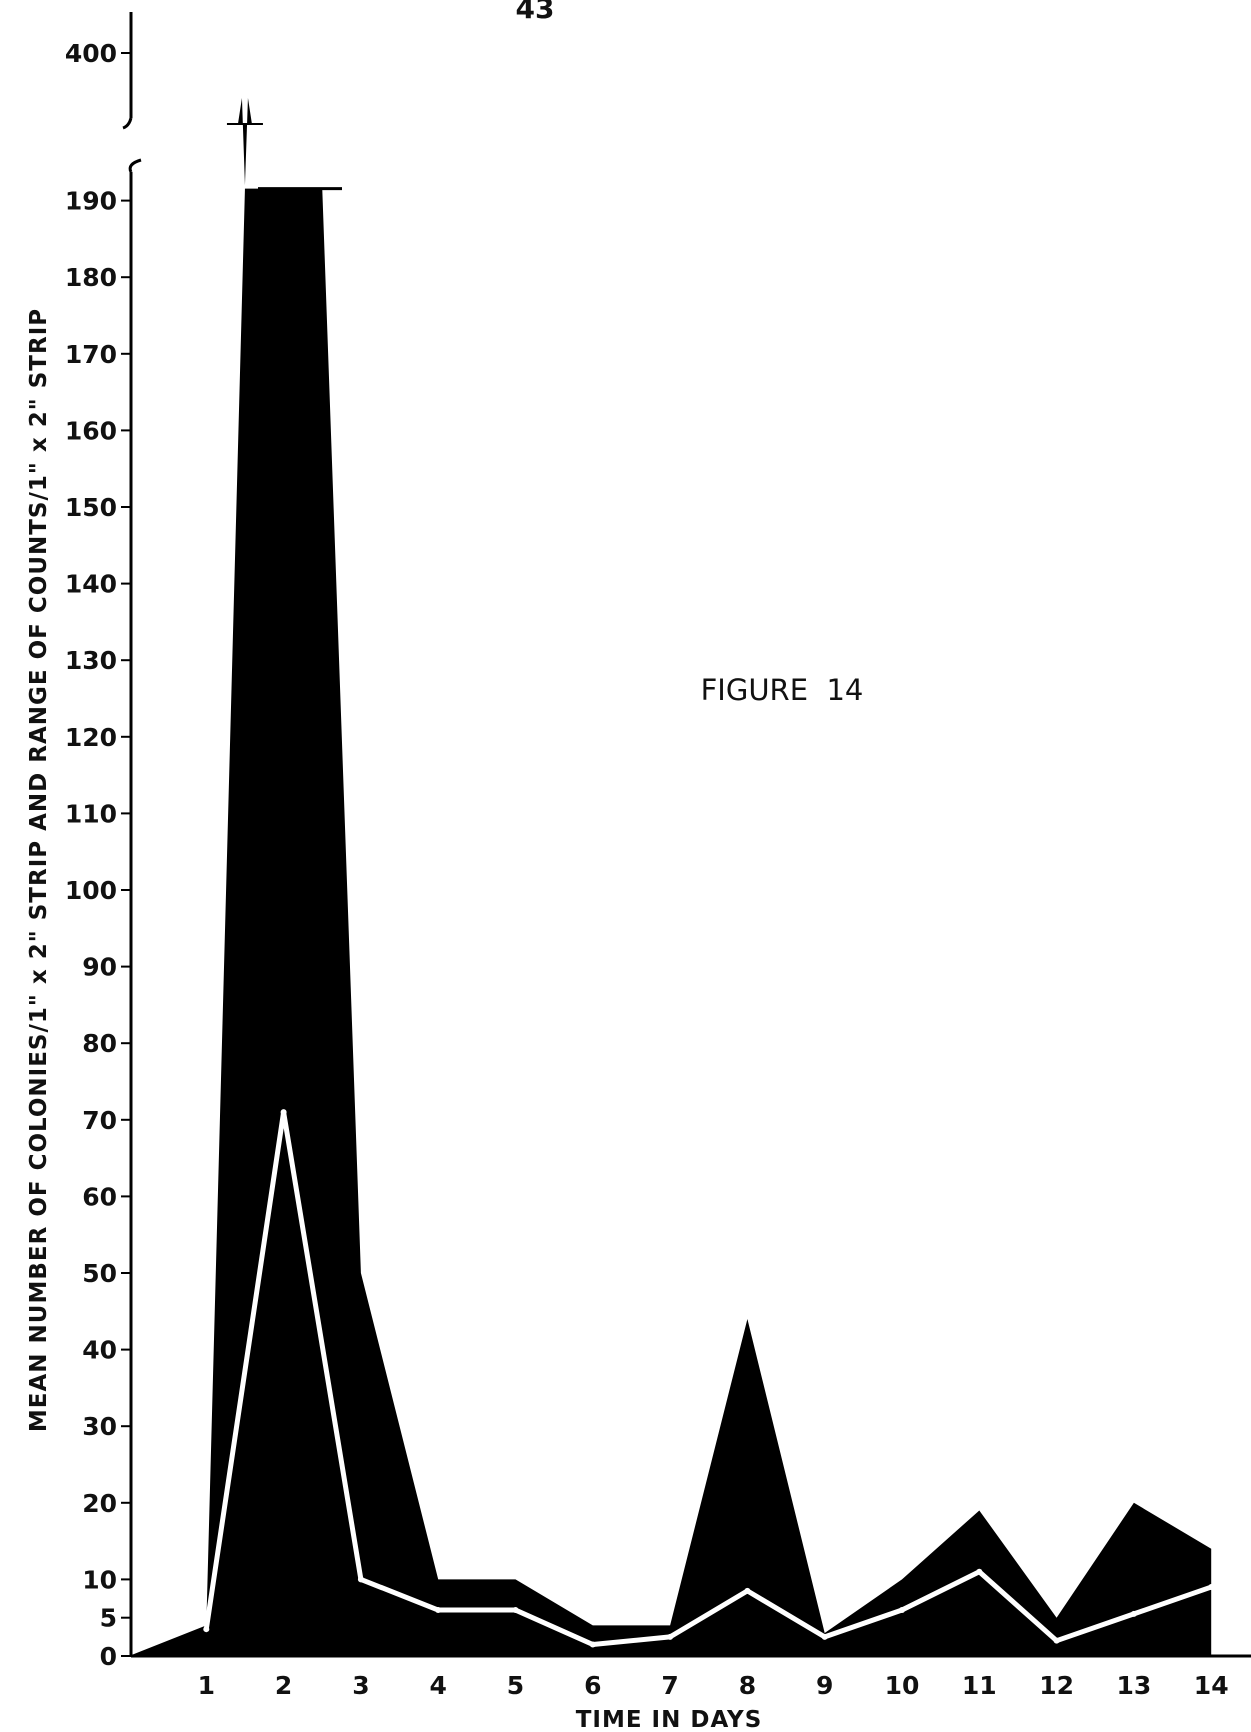 The height and width of the screenshot is (1732, 1251). I want to click on y-tick-label: 30, so click(99, 1426).